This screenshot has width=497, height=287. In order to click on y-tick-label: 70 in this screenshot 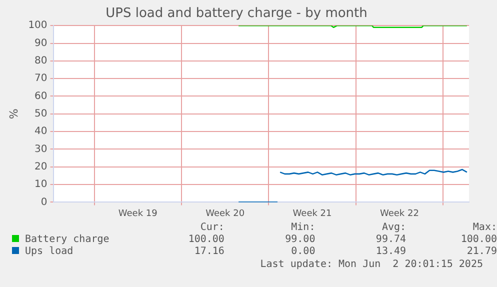, I will do `click(41, 78)`.